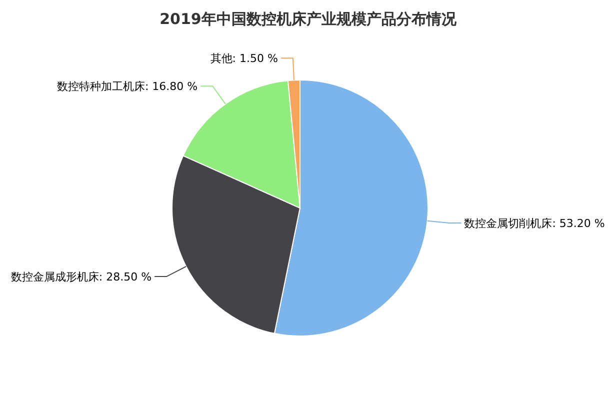 The image size is (616, 399). I want to click on slice-label: 数控特种加工机床: 16.80 %, so click(127, 87).